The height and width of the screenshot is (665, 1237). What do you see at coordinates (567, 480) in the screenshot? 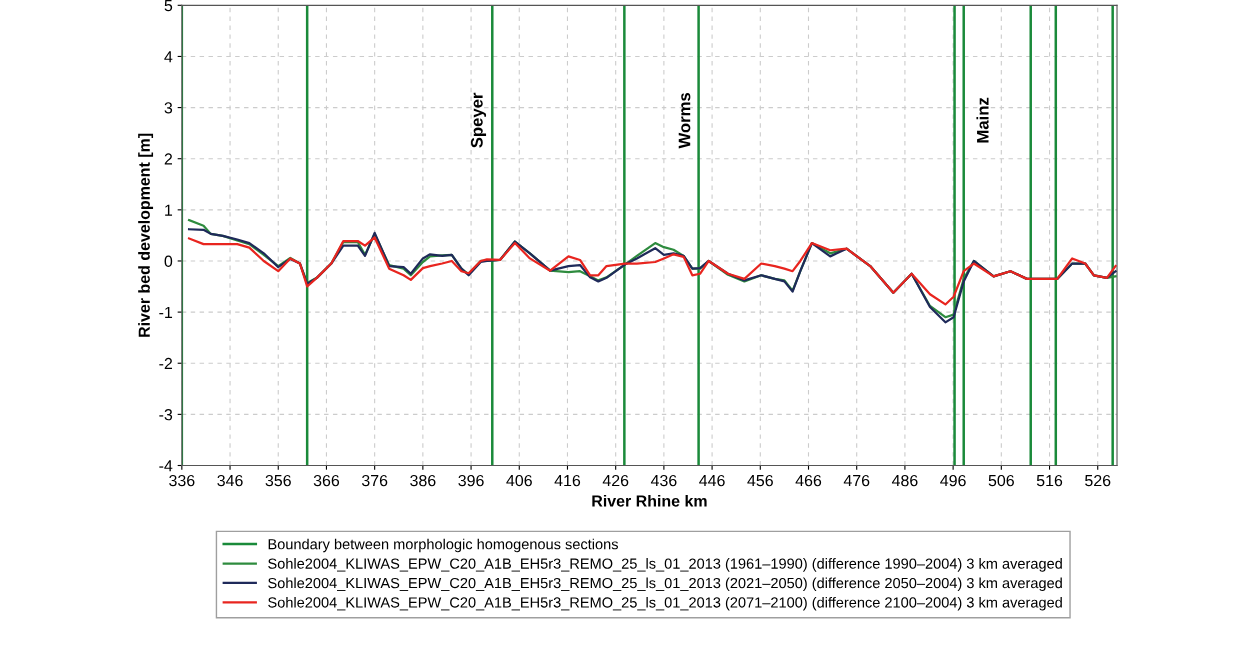
I see `x-tick-label: 416` at bounding box center [567, 480].